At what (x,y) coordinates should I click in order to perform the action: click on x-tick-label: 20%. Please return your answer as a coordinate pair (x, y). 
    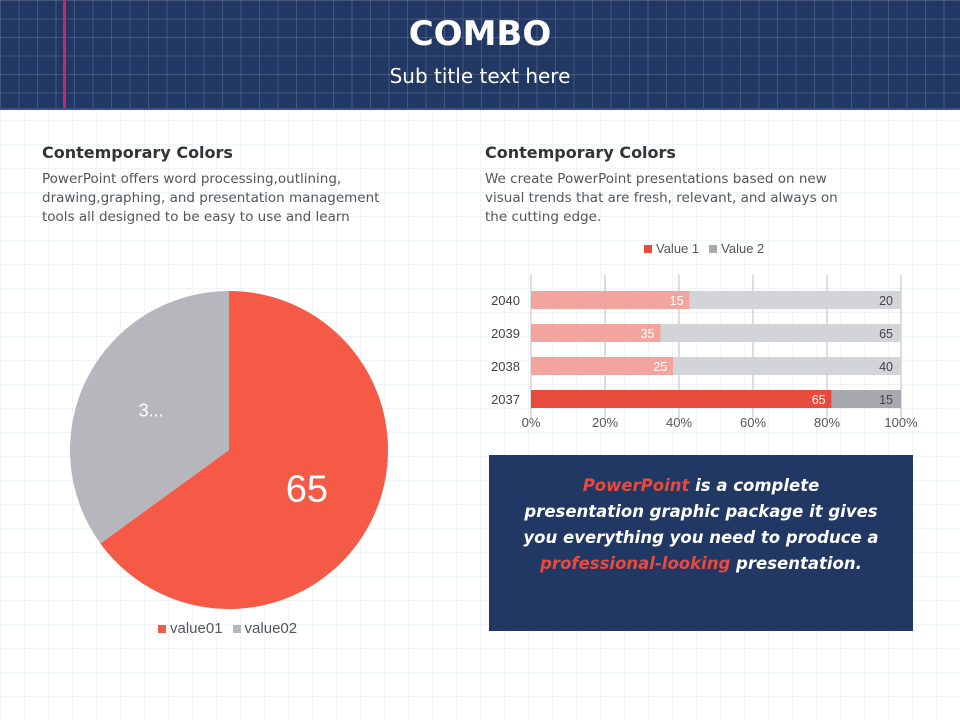
    Looking at the image, I should click on (605, 422).